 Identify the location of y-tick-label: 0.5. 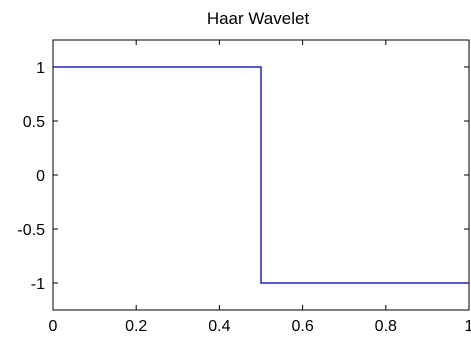
(34, 122).